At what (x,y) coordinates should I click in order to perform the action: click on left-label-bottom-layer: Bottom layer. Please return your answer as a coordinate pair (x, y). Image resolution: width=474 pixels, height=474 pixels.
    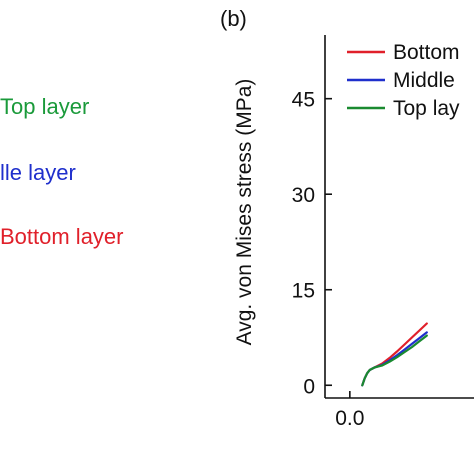
    Looking at the image, I should click on (62, 236).